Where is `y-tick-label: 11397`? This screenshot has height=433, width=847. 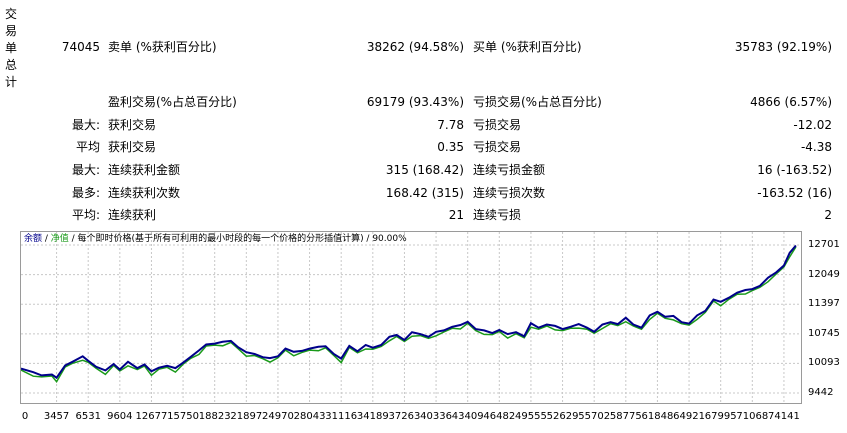
y-tick-label: 11397 is located at coordinates (824, 304).